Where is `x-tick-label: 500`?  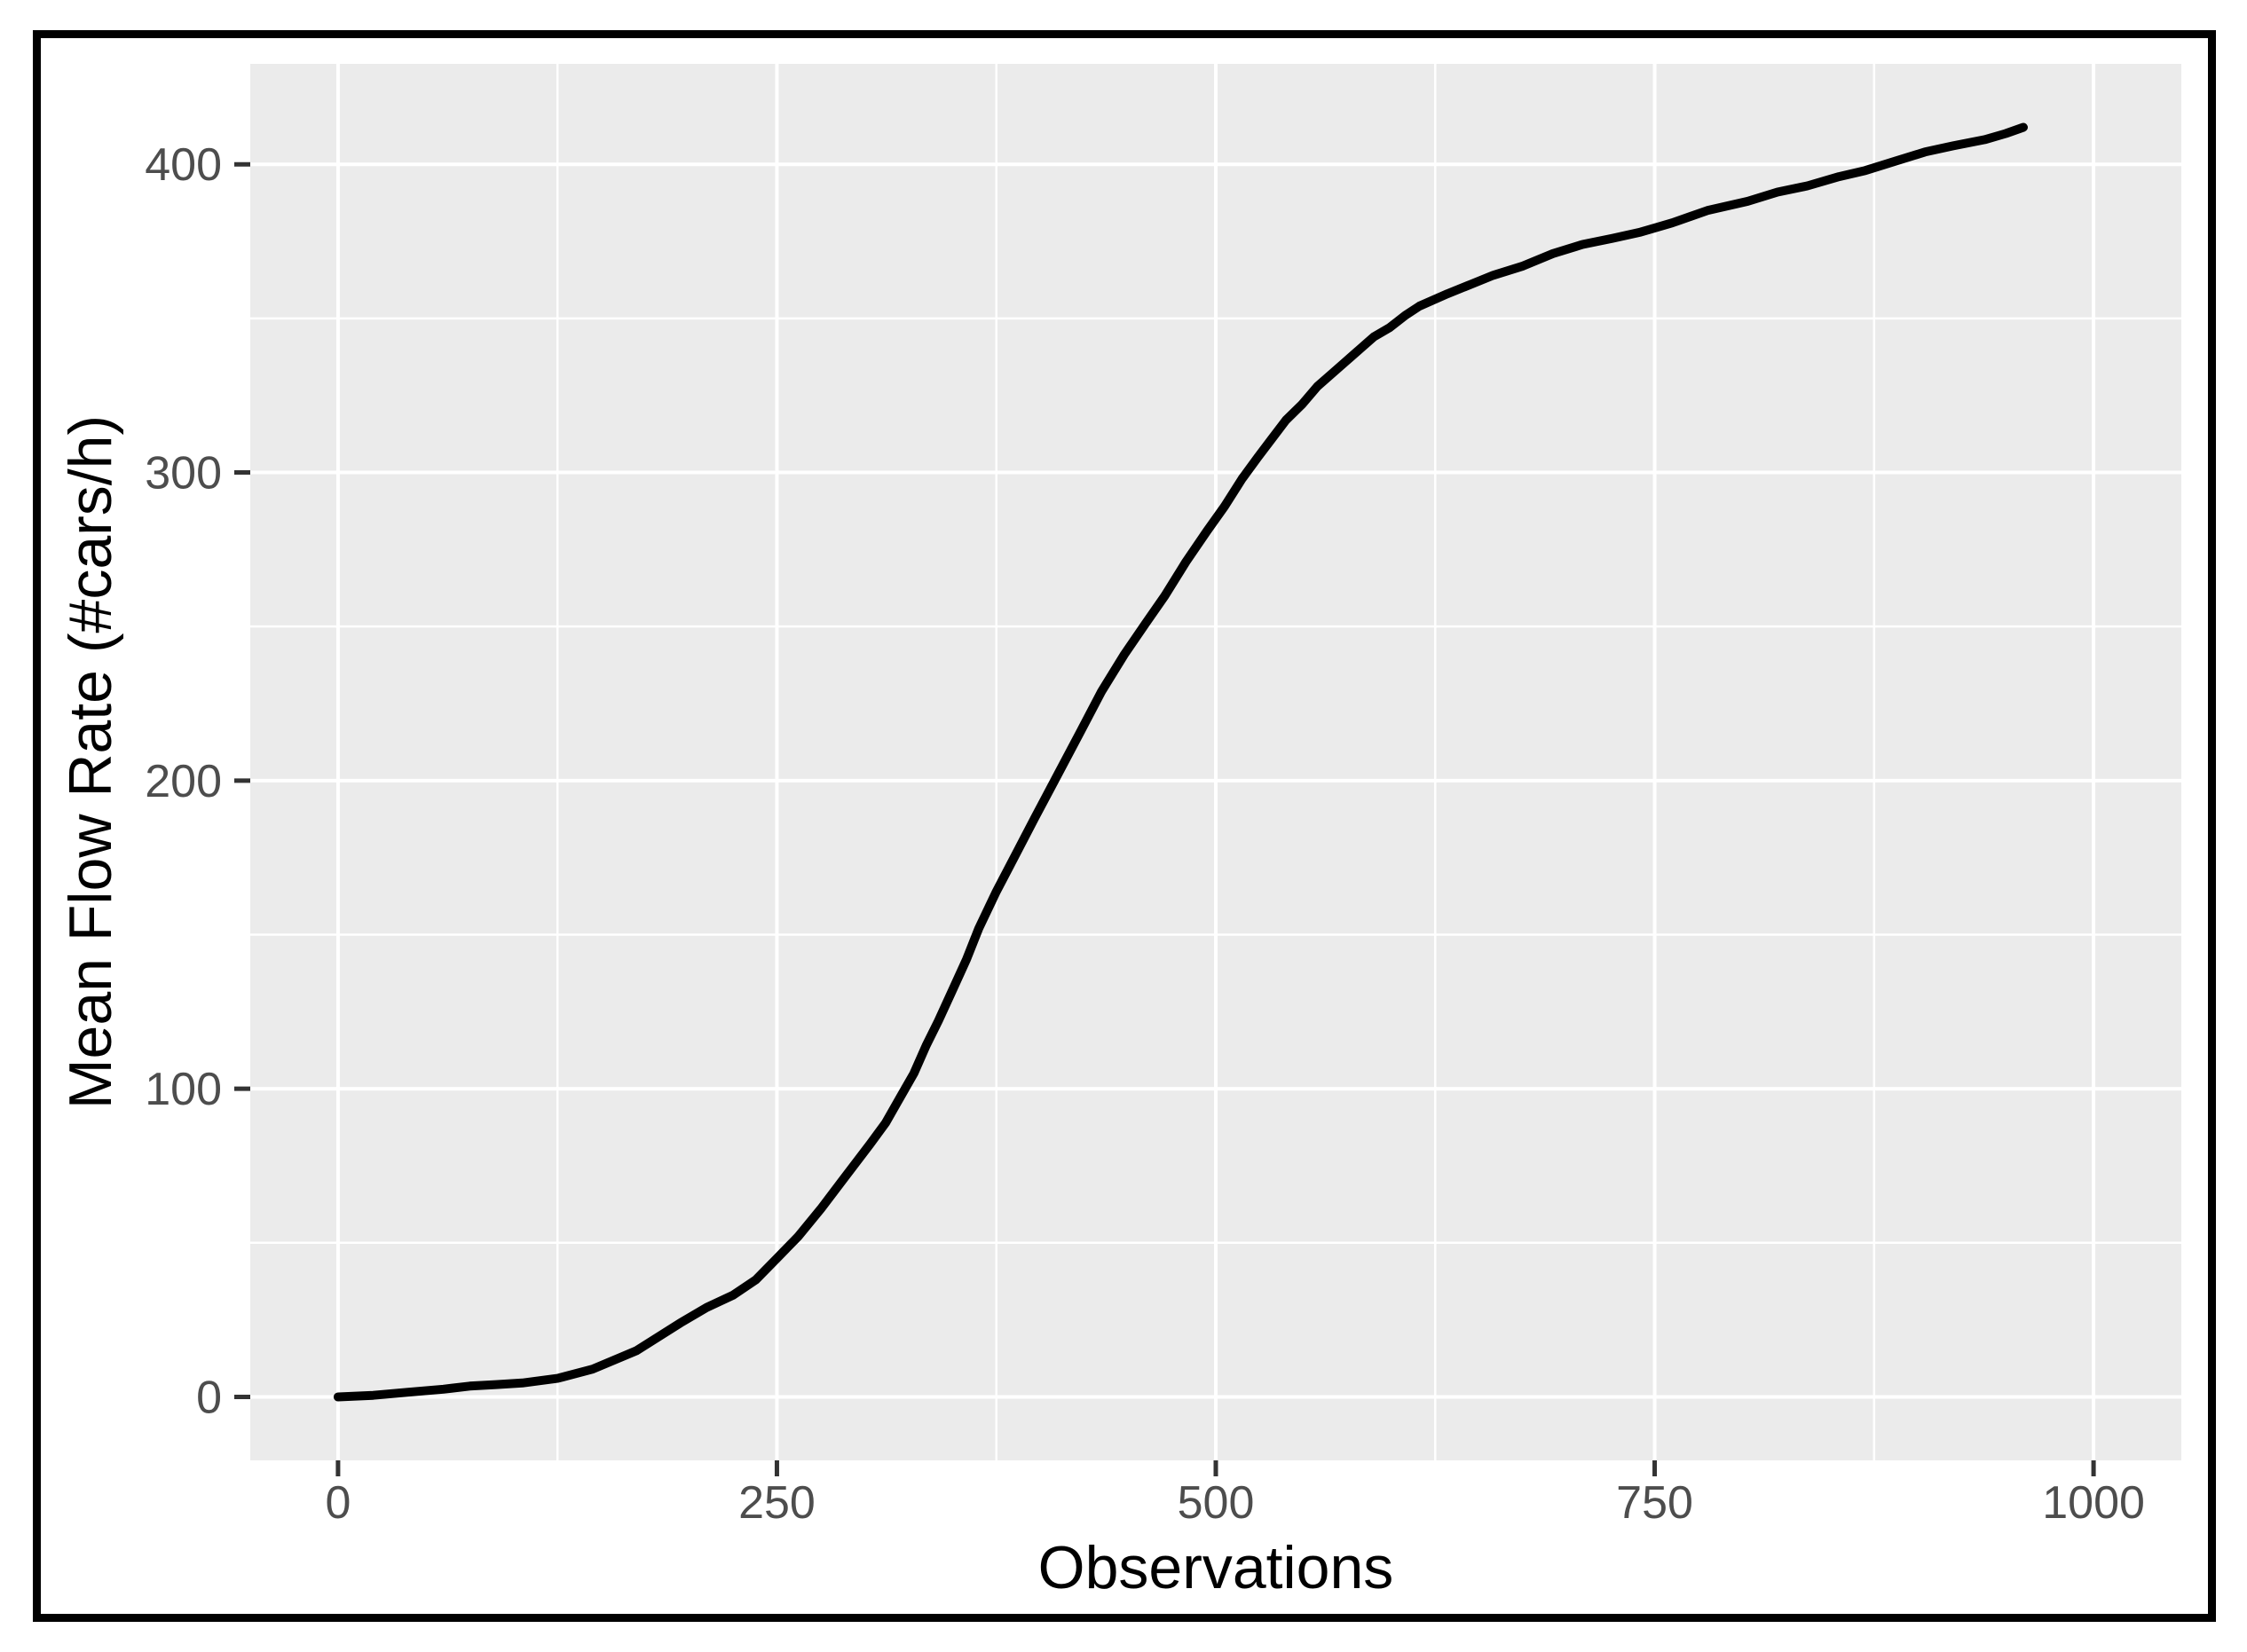
x-tick-label: 500 is located at coordinates (1216, 1503).